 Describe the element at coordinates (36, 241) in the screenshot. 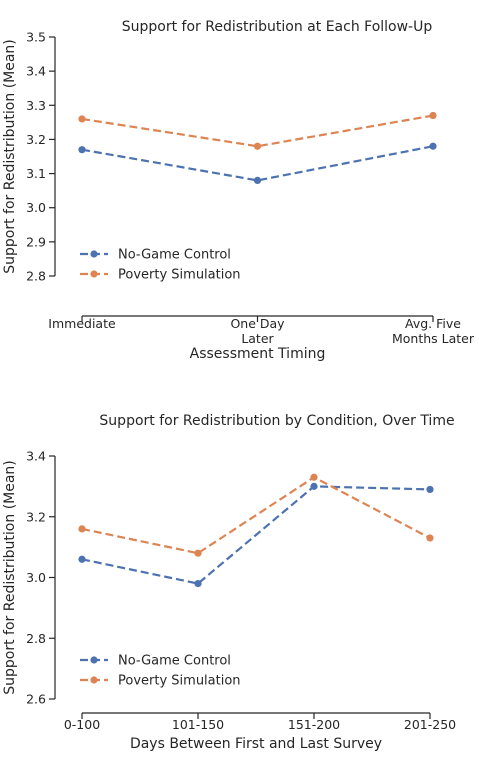

I see `y-tick-label: 2.9` at that location.